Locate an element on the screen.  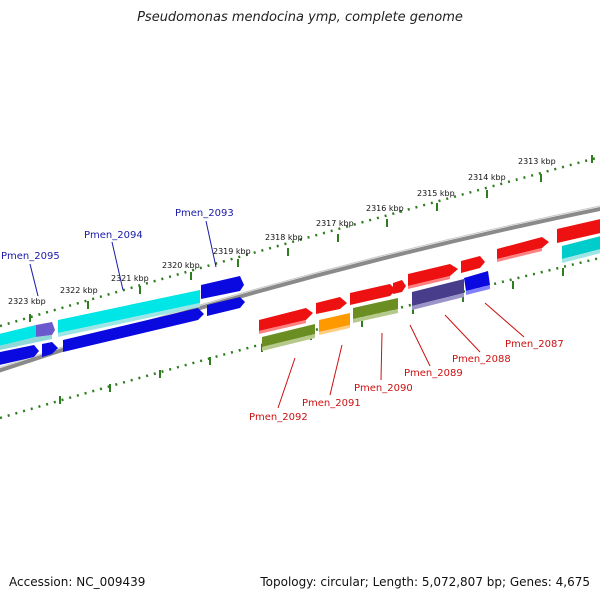
gene-label-pmen-2095: Pmen_2095 is located at coordinates (30, 256).